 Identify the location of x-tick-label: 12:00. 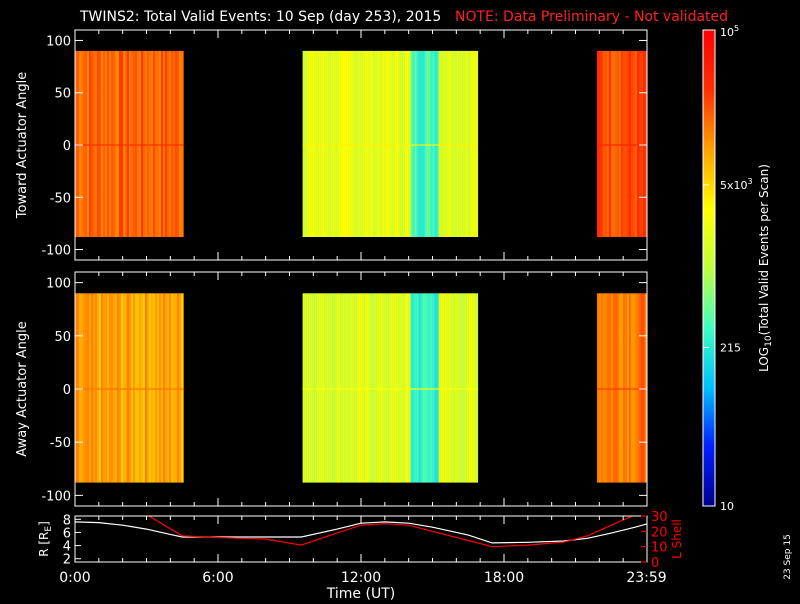
(361, 578).